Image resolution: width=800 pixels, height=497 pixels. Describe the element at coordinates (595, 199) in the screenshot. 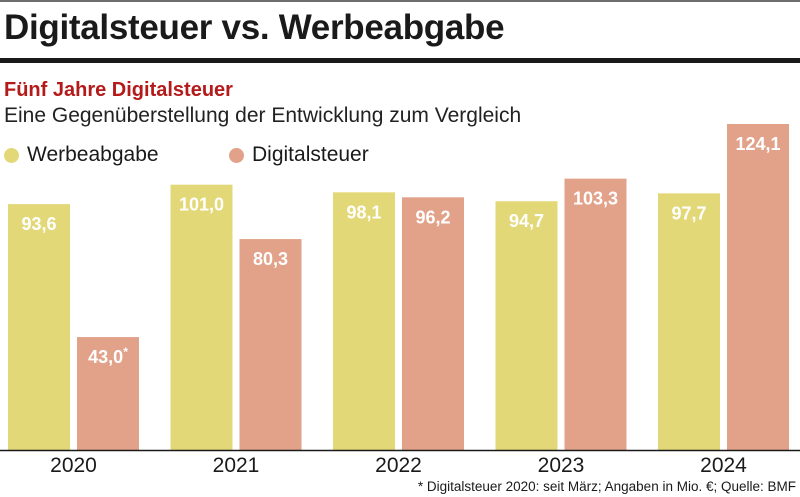

I see `bar-label-digitalsteuer-2023: 103,3` at that location.